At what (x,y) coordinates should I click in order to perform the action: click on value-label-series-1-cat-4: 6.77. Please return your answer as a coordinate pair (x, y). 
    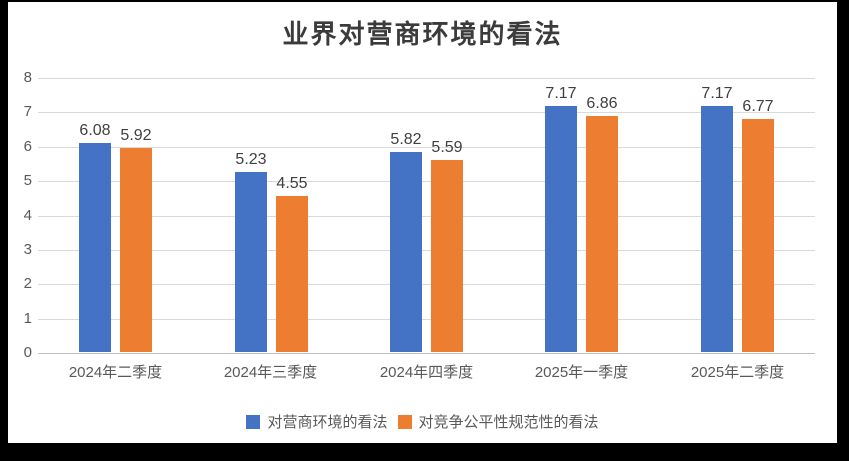
    Looking at the image, I should click on (758, 106).